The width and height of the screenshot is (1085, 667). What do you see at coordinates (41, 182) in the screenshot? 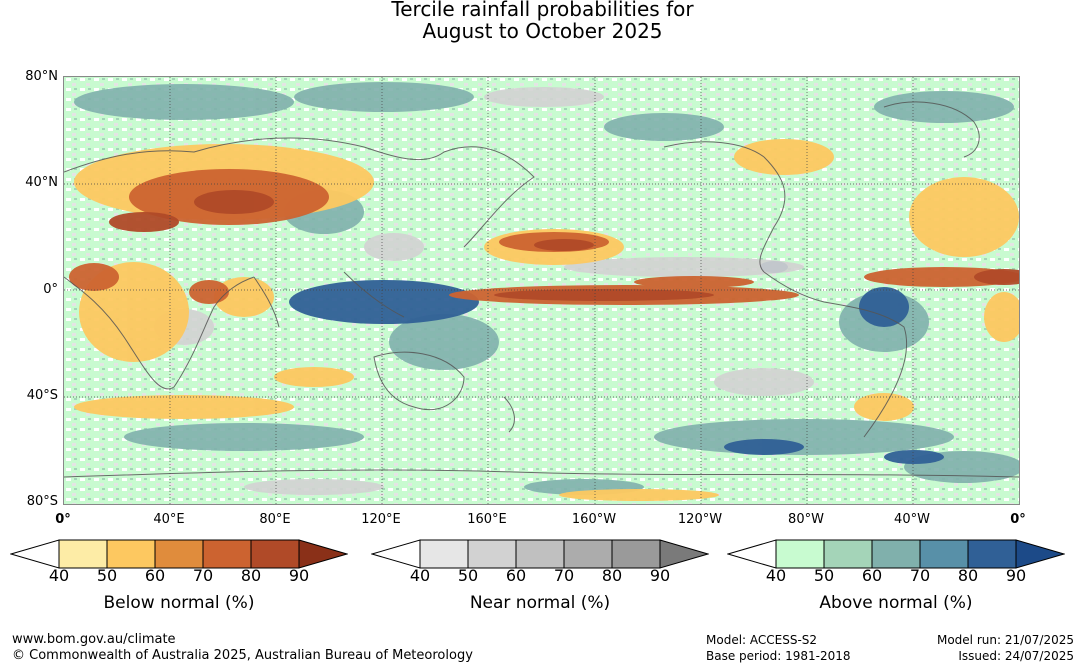
I see `lat-label-40n: 40°N` at bounding box center [41, 182].